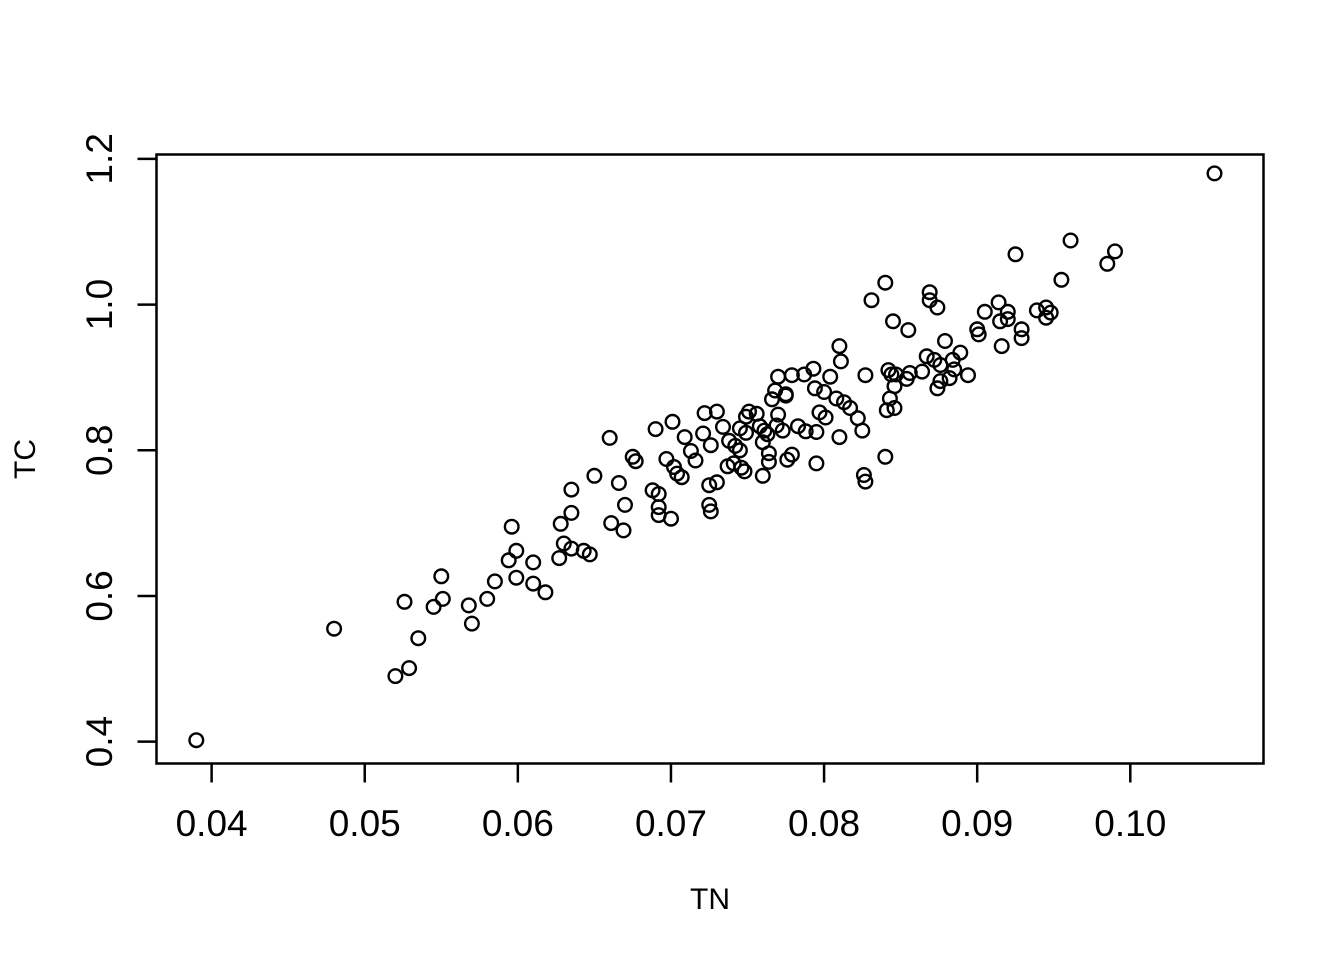 This screenshot has width=1344, height=965. What do you see at coordinates (99, 158) in the screenshot?
I see `y-axis-tick-label: 1.2` at bounding box center [99, 158].